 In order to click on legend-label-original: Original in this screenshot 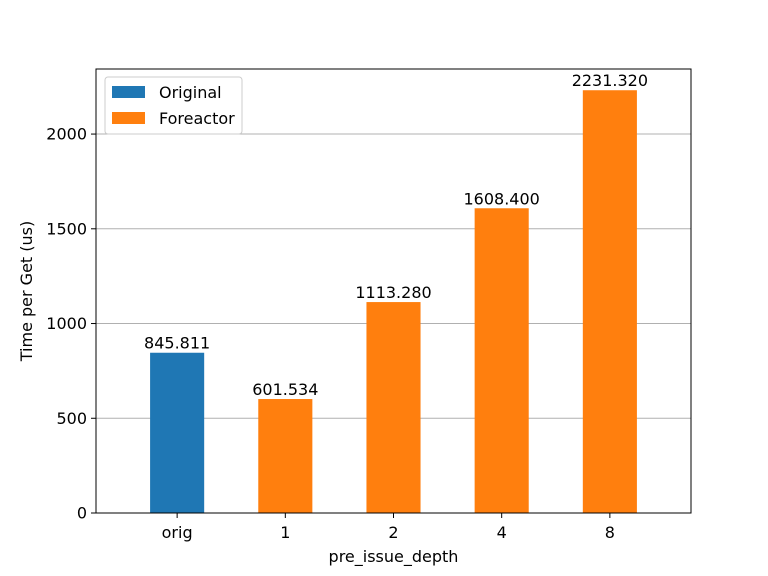, I will do `click(190, 92)`.